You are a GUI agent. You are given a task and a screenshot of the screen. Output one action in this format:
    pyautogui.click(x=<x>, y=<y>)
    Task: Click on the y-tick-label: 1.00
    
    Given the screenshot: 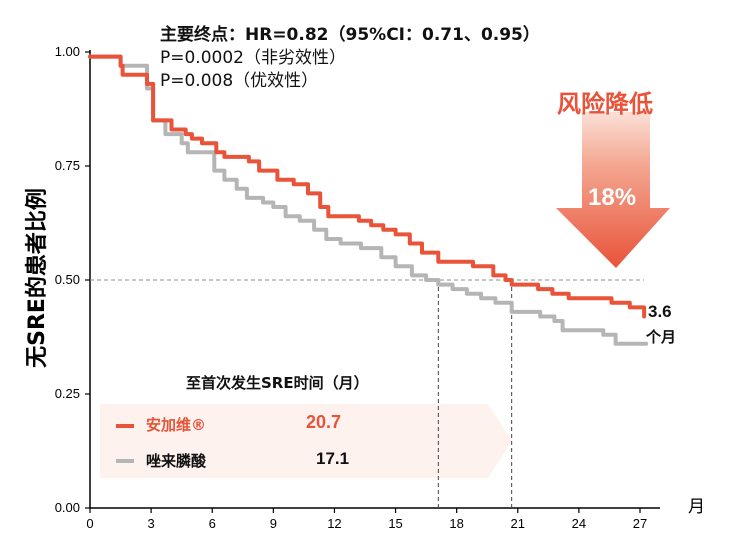 What is the action you would take?
    pyautogui.click(x=67, y=51)
    